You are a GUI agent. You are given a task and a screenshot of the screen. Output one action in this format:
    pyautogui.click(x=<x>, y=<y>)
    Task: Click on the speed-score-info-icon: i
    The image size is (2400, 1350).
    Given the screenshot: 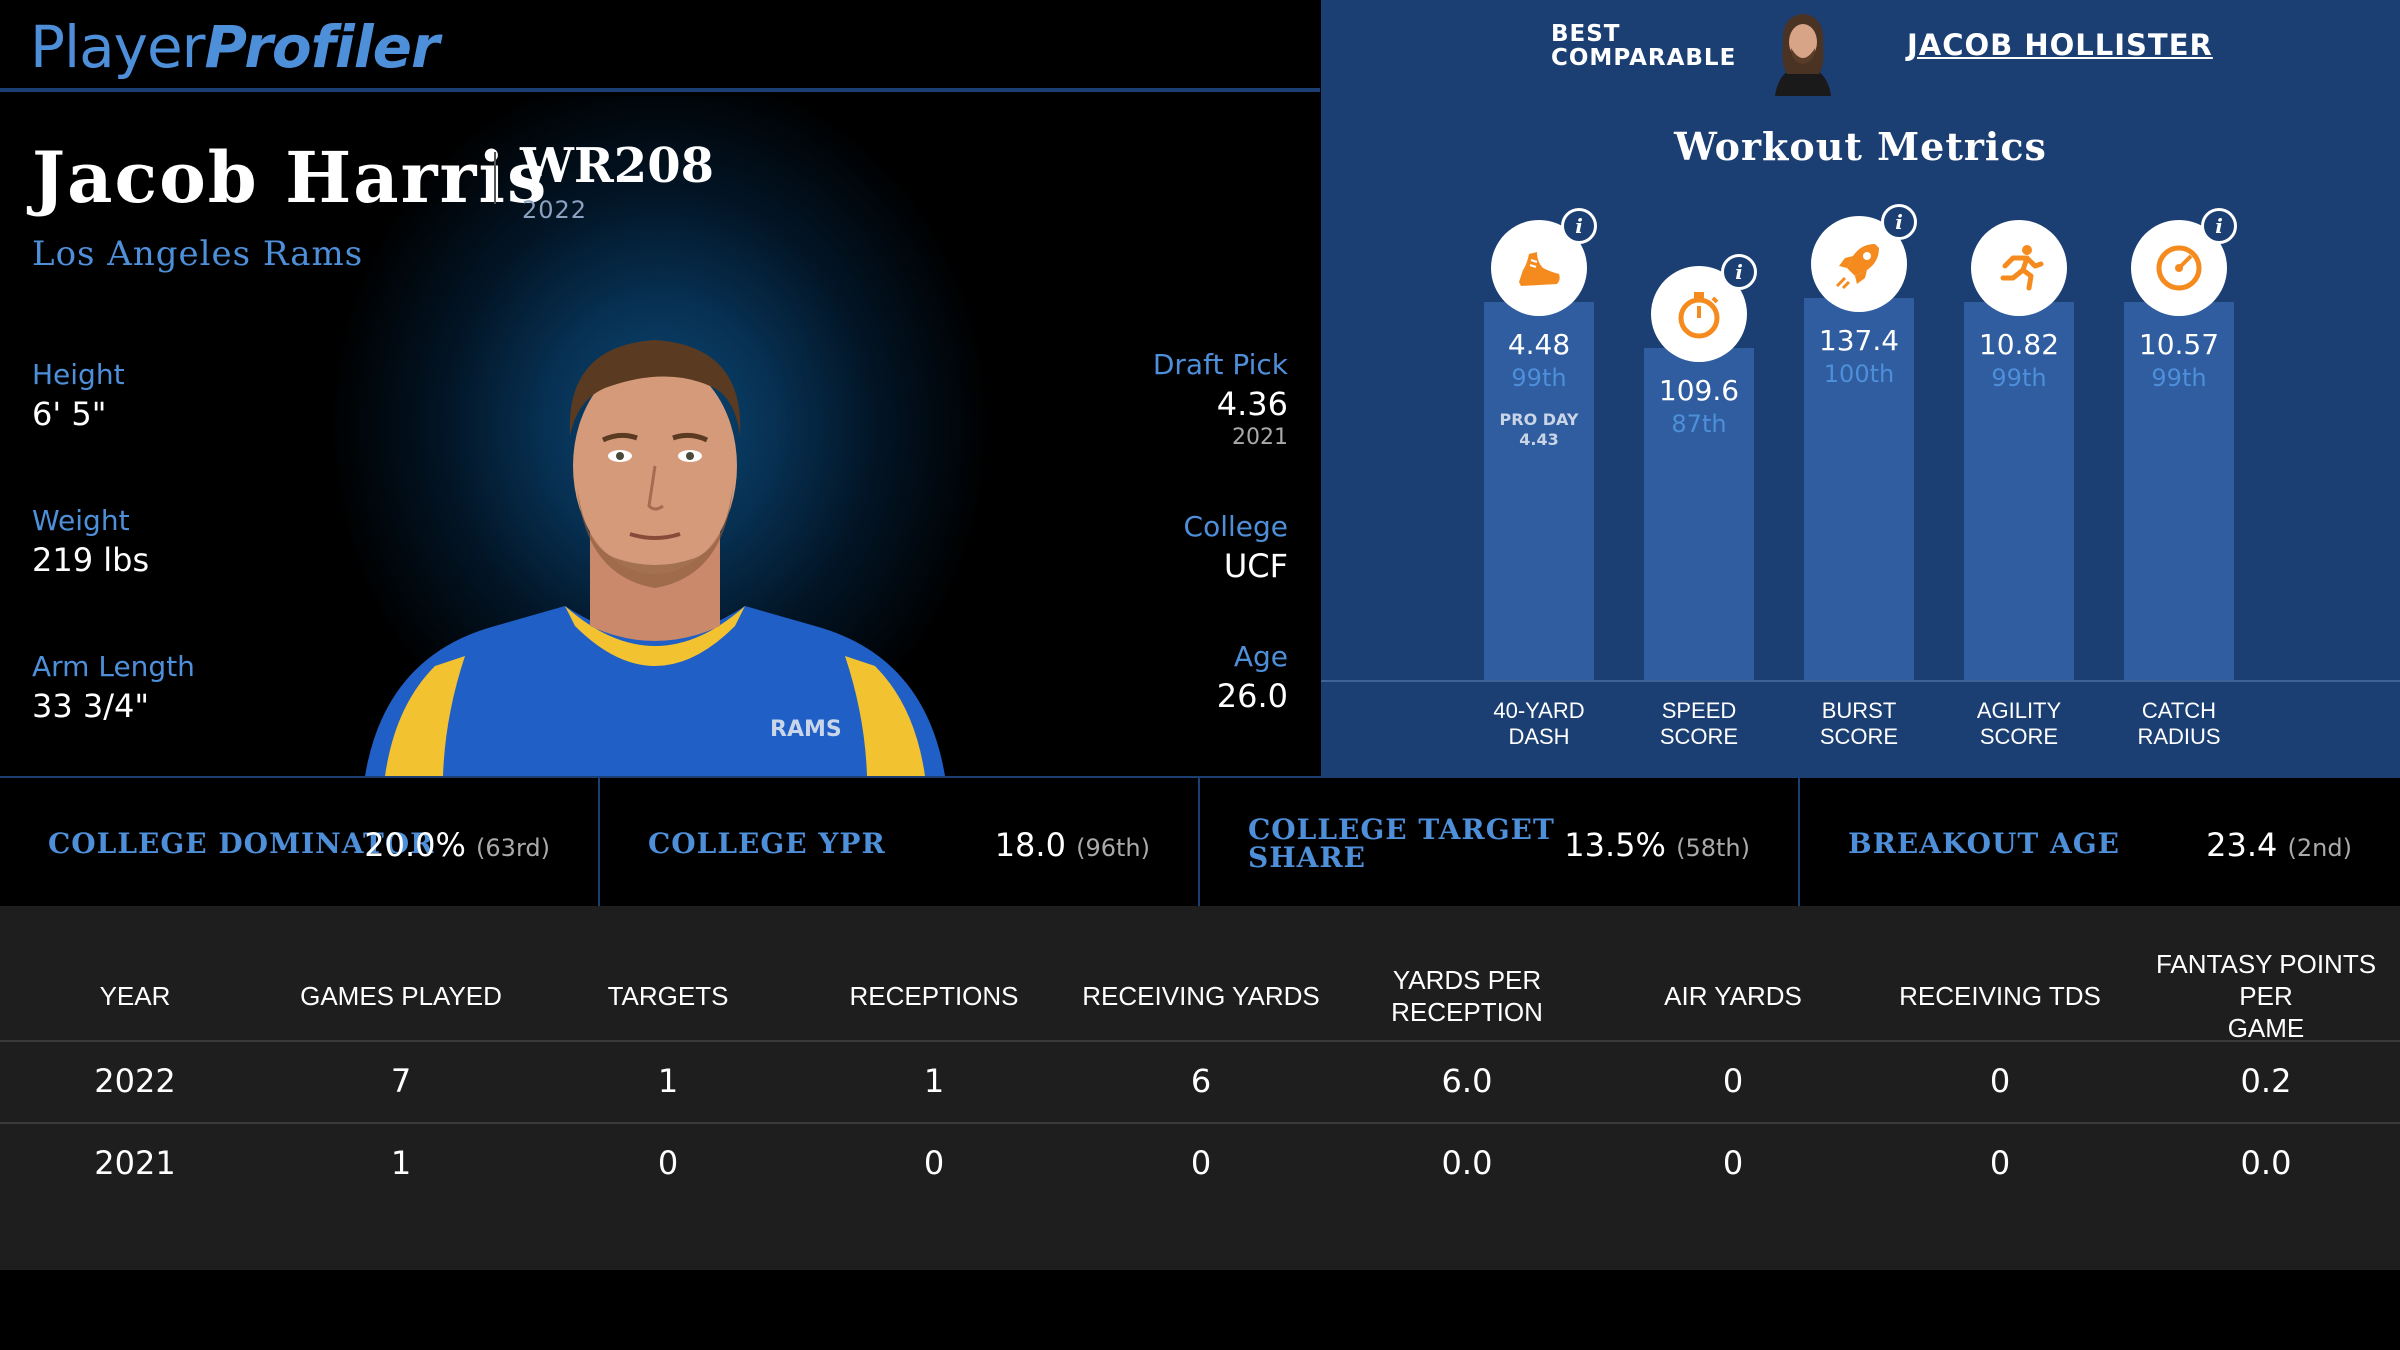 What is the action you would take?
    pyautogui.click(x=1739, y=272)
    